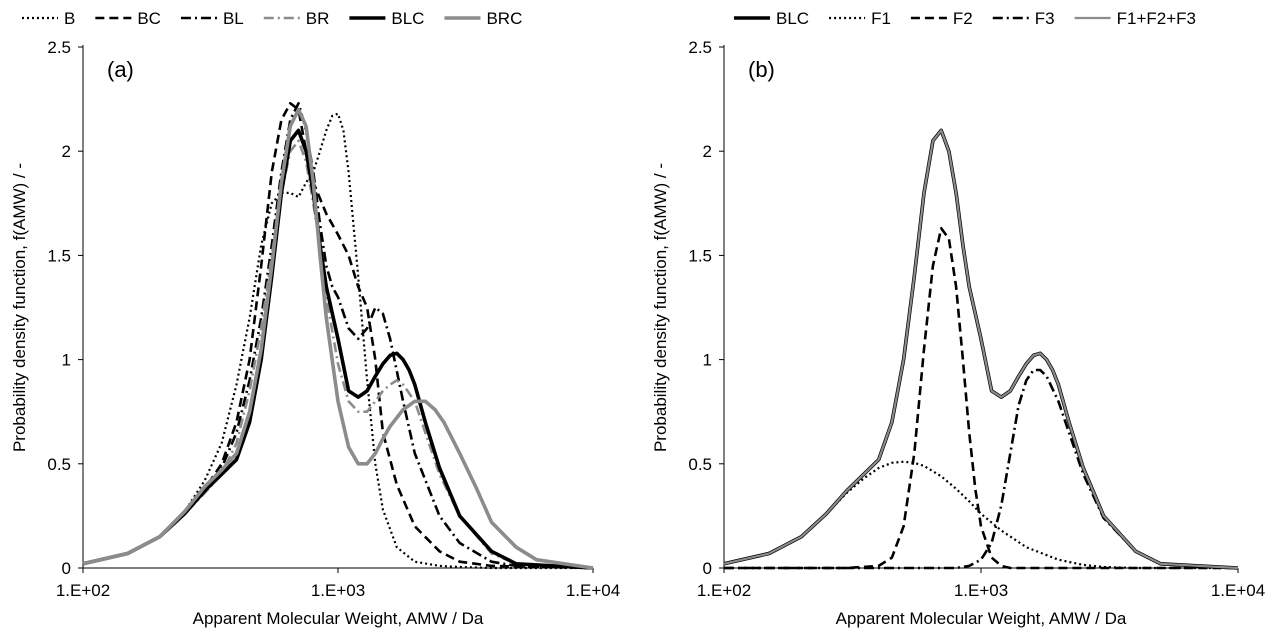  I want to click on legend-label: BR, so click(318, 18).